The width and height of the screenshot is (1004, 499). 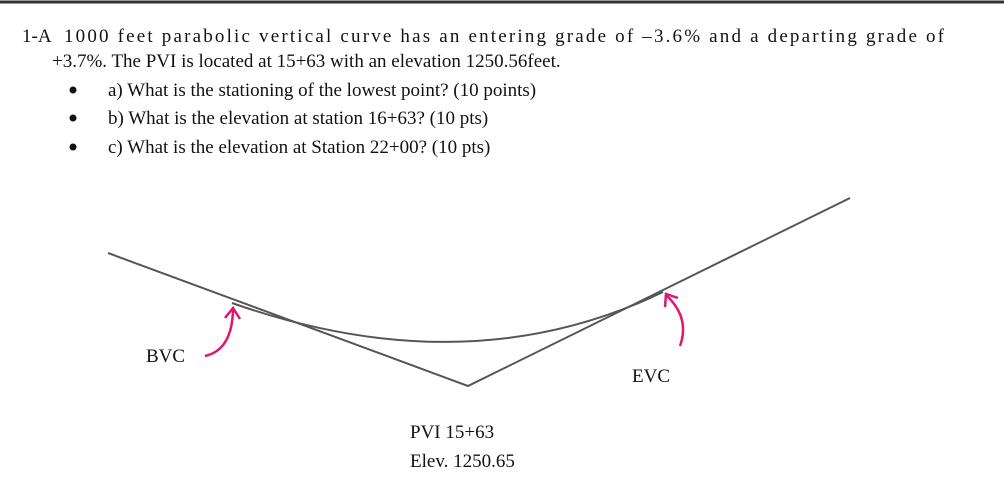 I want to click on evc-arrowhead, so click(x=671, y=300).